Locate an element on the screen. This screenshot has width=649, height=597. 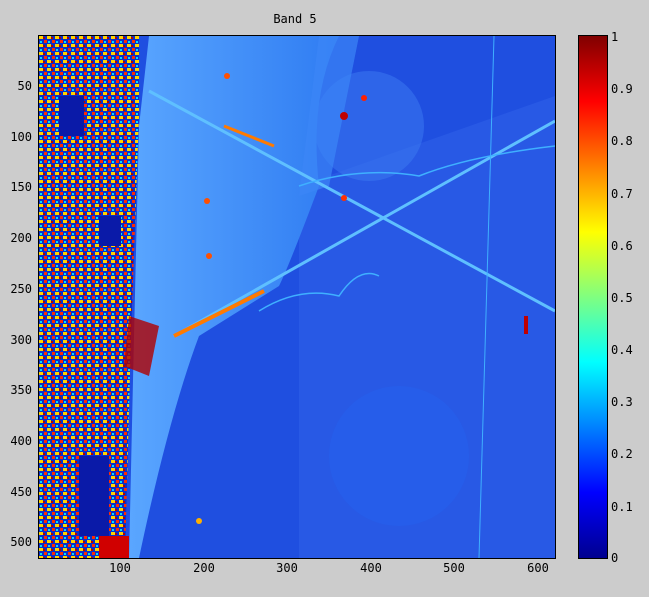
y-tick-250: 250 is located at coordinates (21, 289).